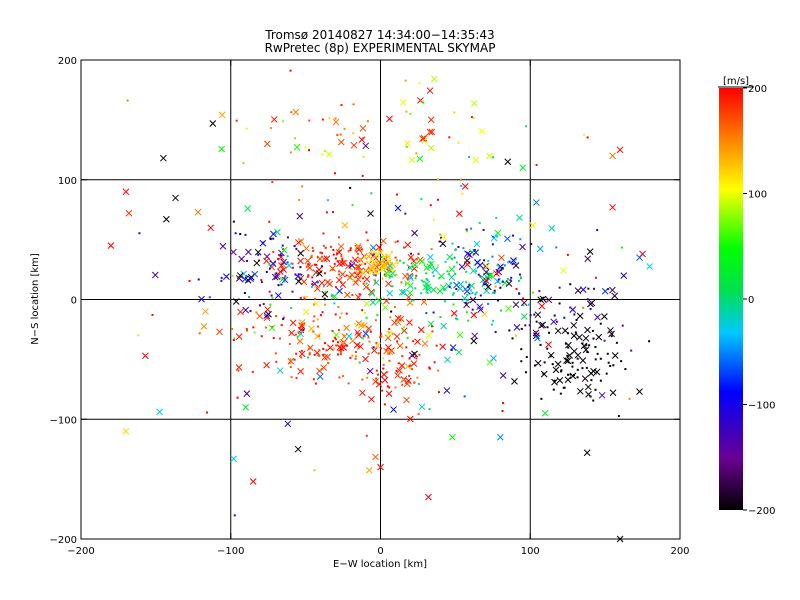 Image resolution: width=800 pixels, height=600 pixels. I want to click on colorbar-ticks: 200 100 0 −100 −200, so click(759, 300).